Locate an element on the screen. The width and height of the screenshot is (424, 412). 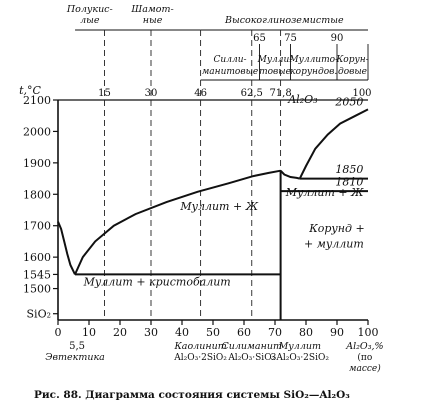
y-tick-label: 1900 is located at coordinates (37, 163).